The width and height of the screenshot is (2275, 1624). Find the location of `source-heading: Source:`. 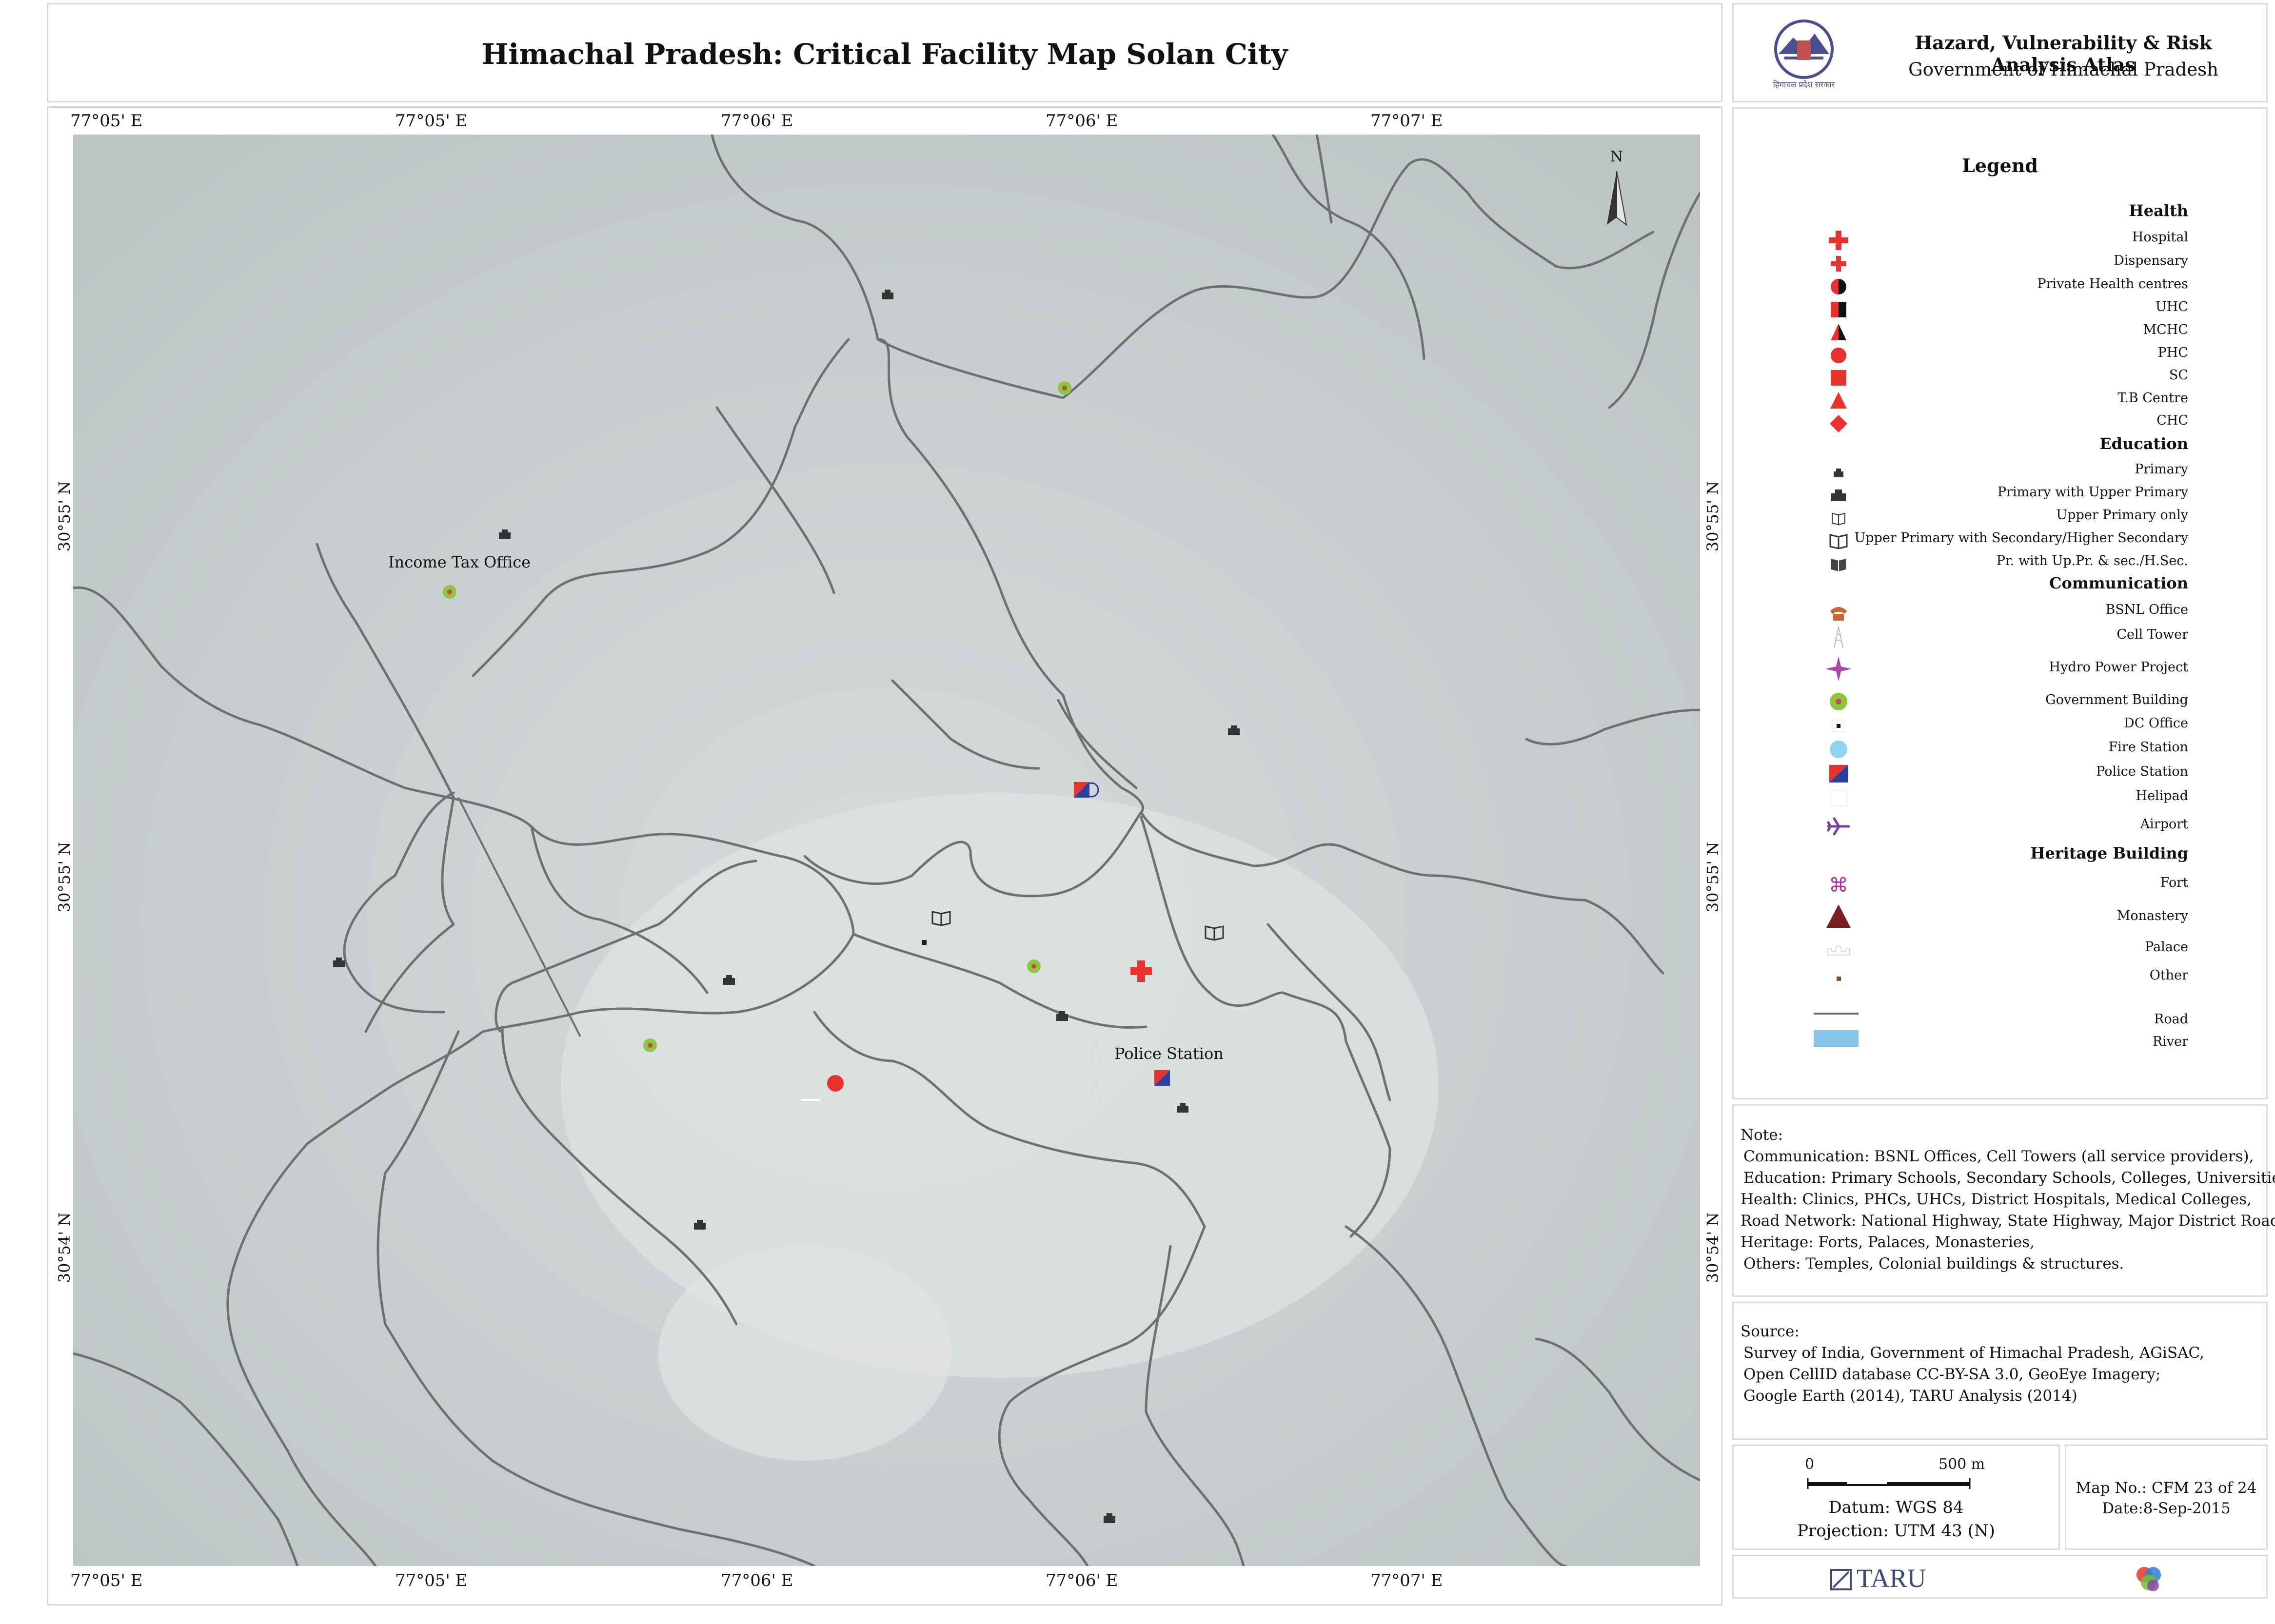

source-heading: Source: is located at coordinates (1770, 1331).